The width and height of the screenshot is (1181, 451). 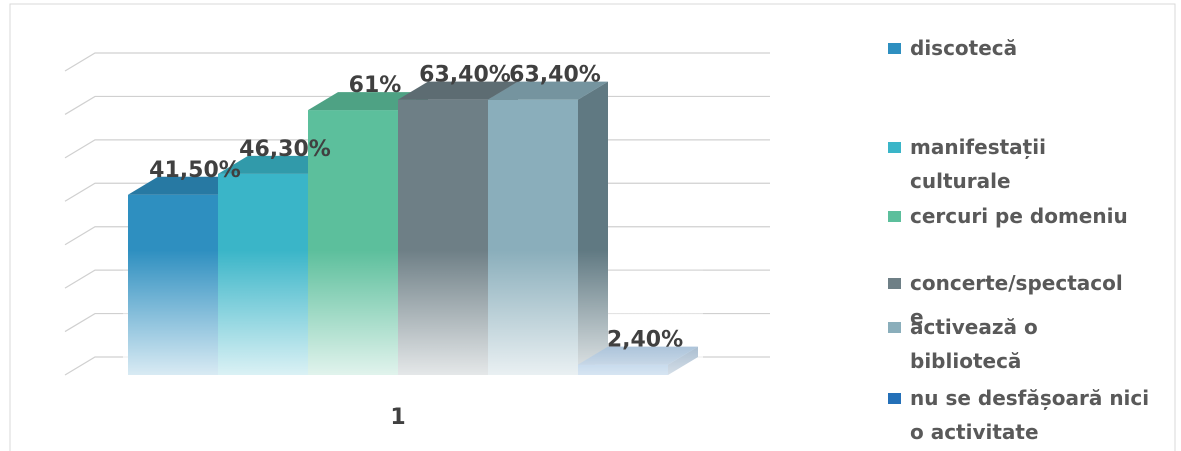 I want to click on legend-item: cercuri pe domeniu, so click(x=1019, y=216).